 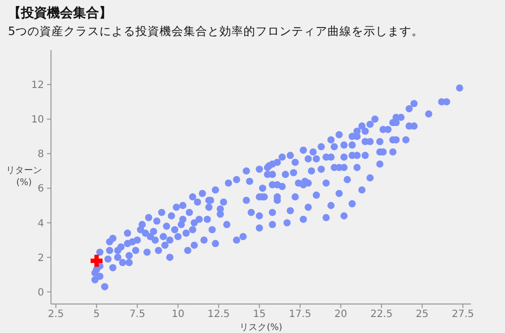 I want to click on x-axis-title: リスク(%), so click(x=261, y=328).